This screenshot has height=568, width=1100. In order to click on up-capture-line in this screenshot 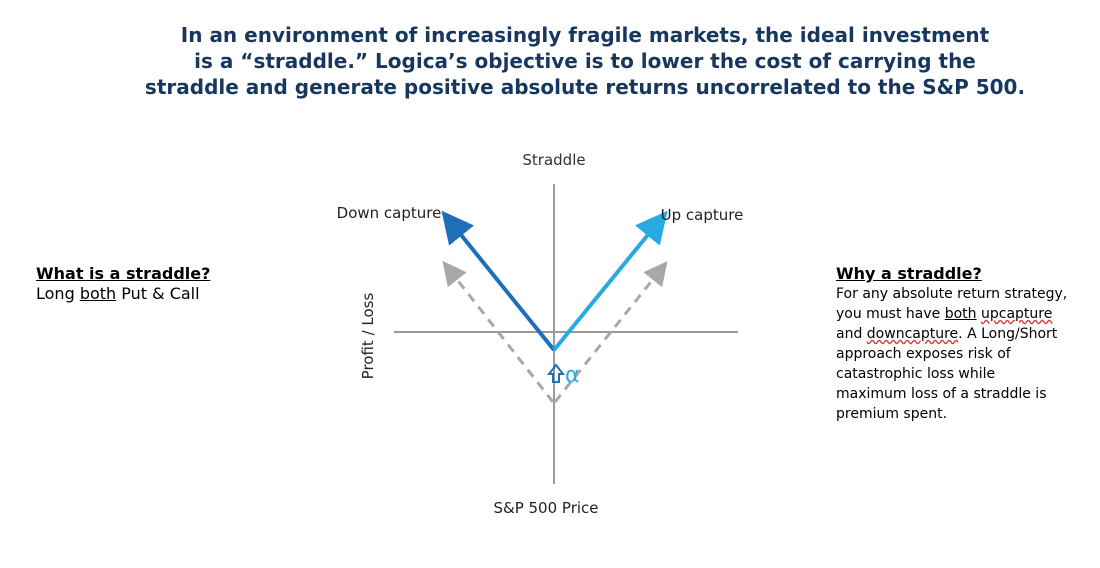, I will do `click(610, 281)`.